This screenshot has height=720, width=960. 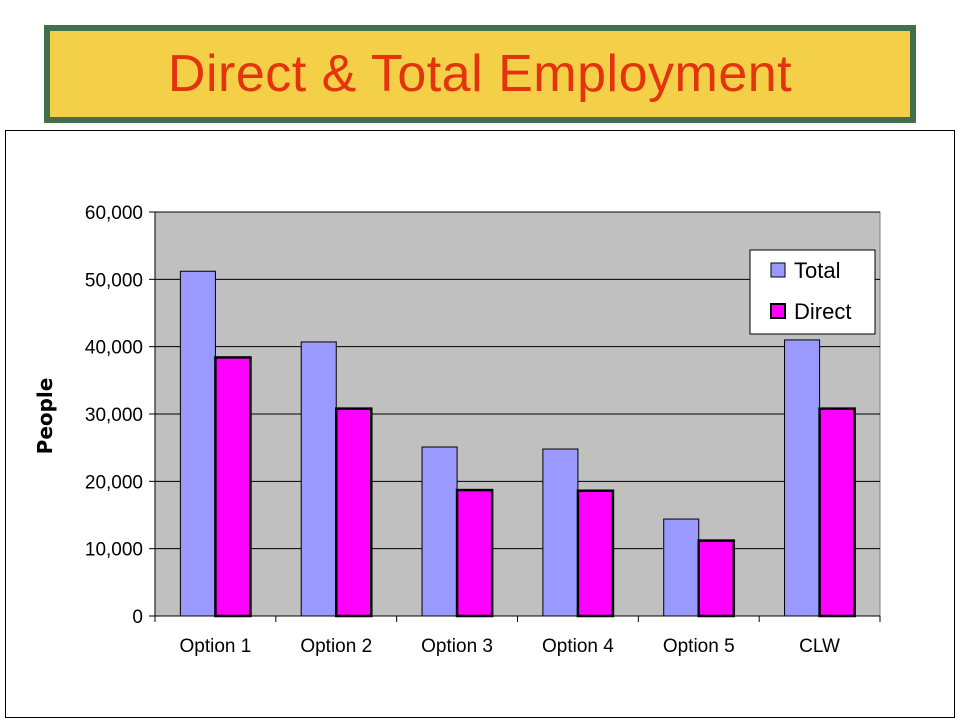 I want to click on x-tick-label: Option 2, so click(x=336, y=646).